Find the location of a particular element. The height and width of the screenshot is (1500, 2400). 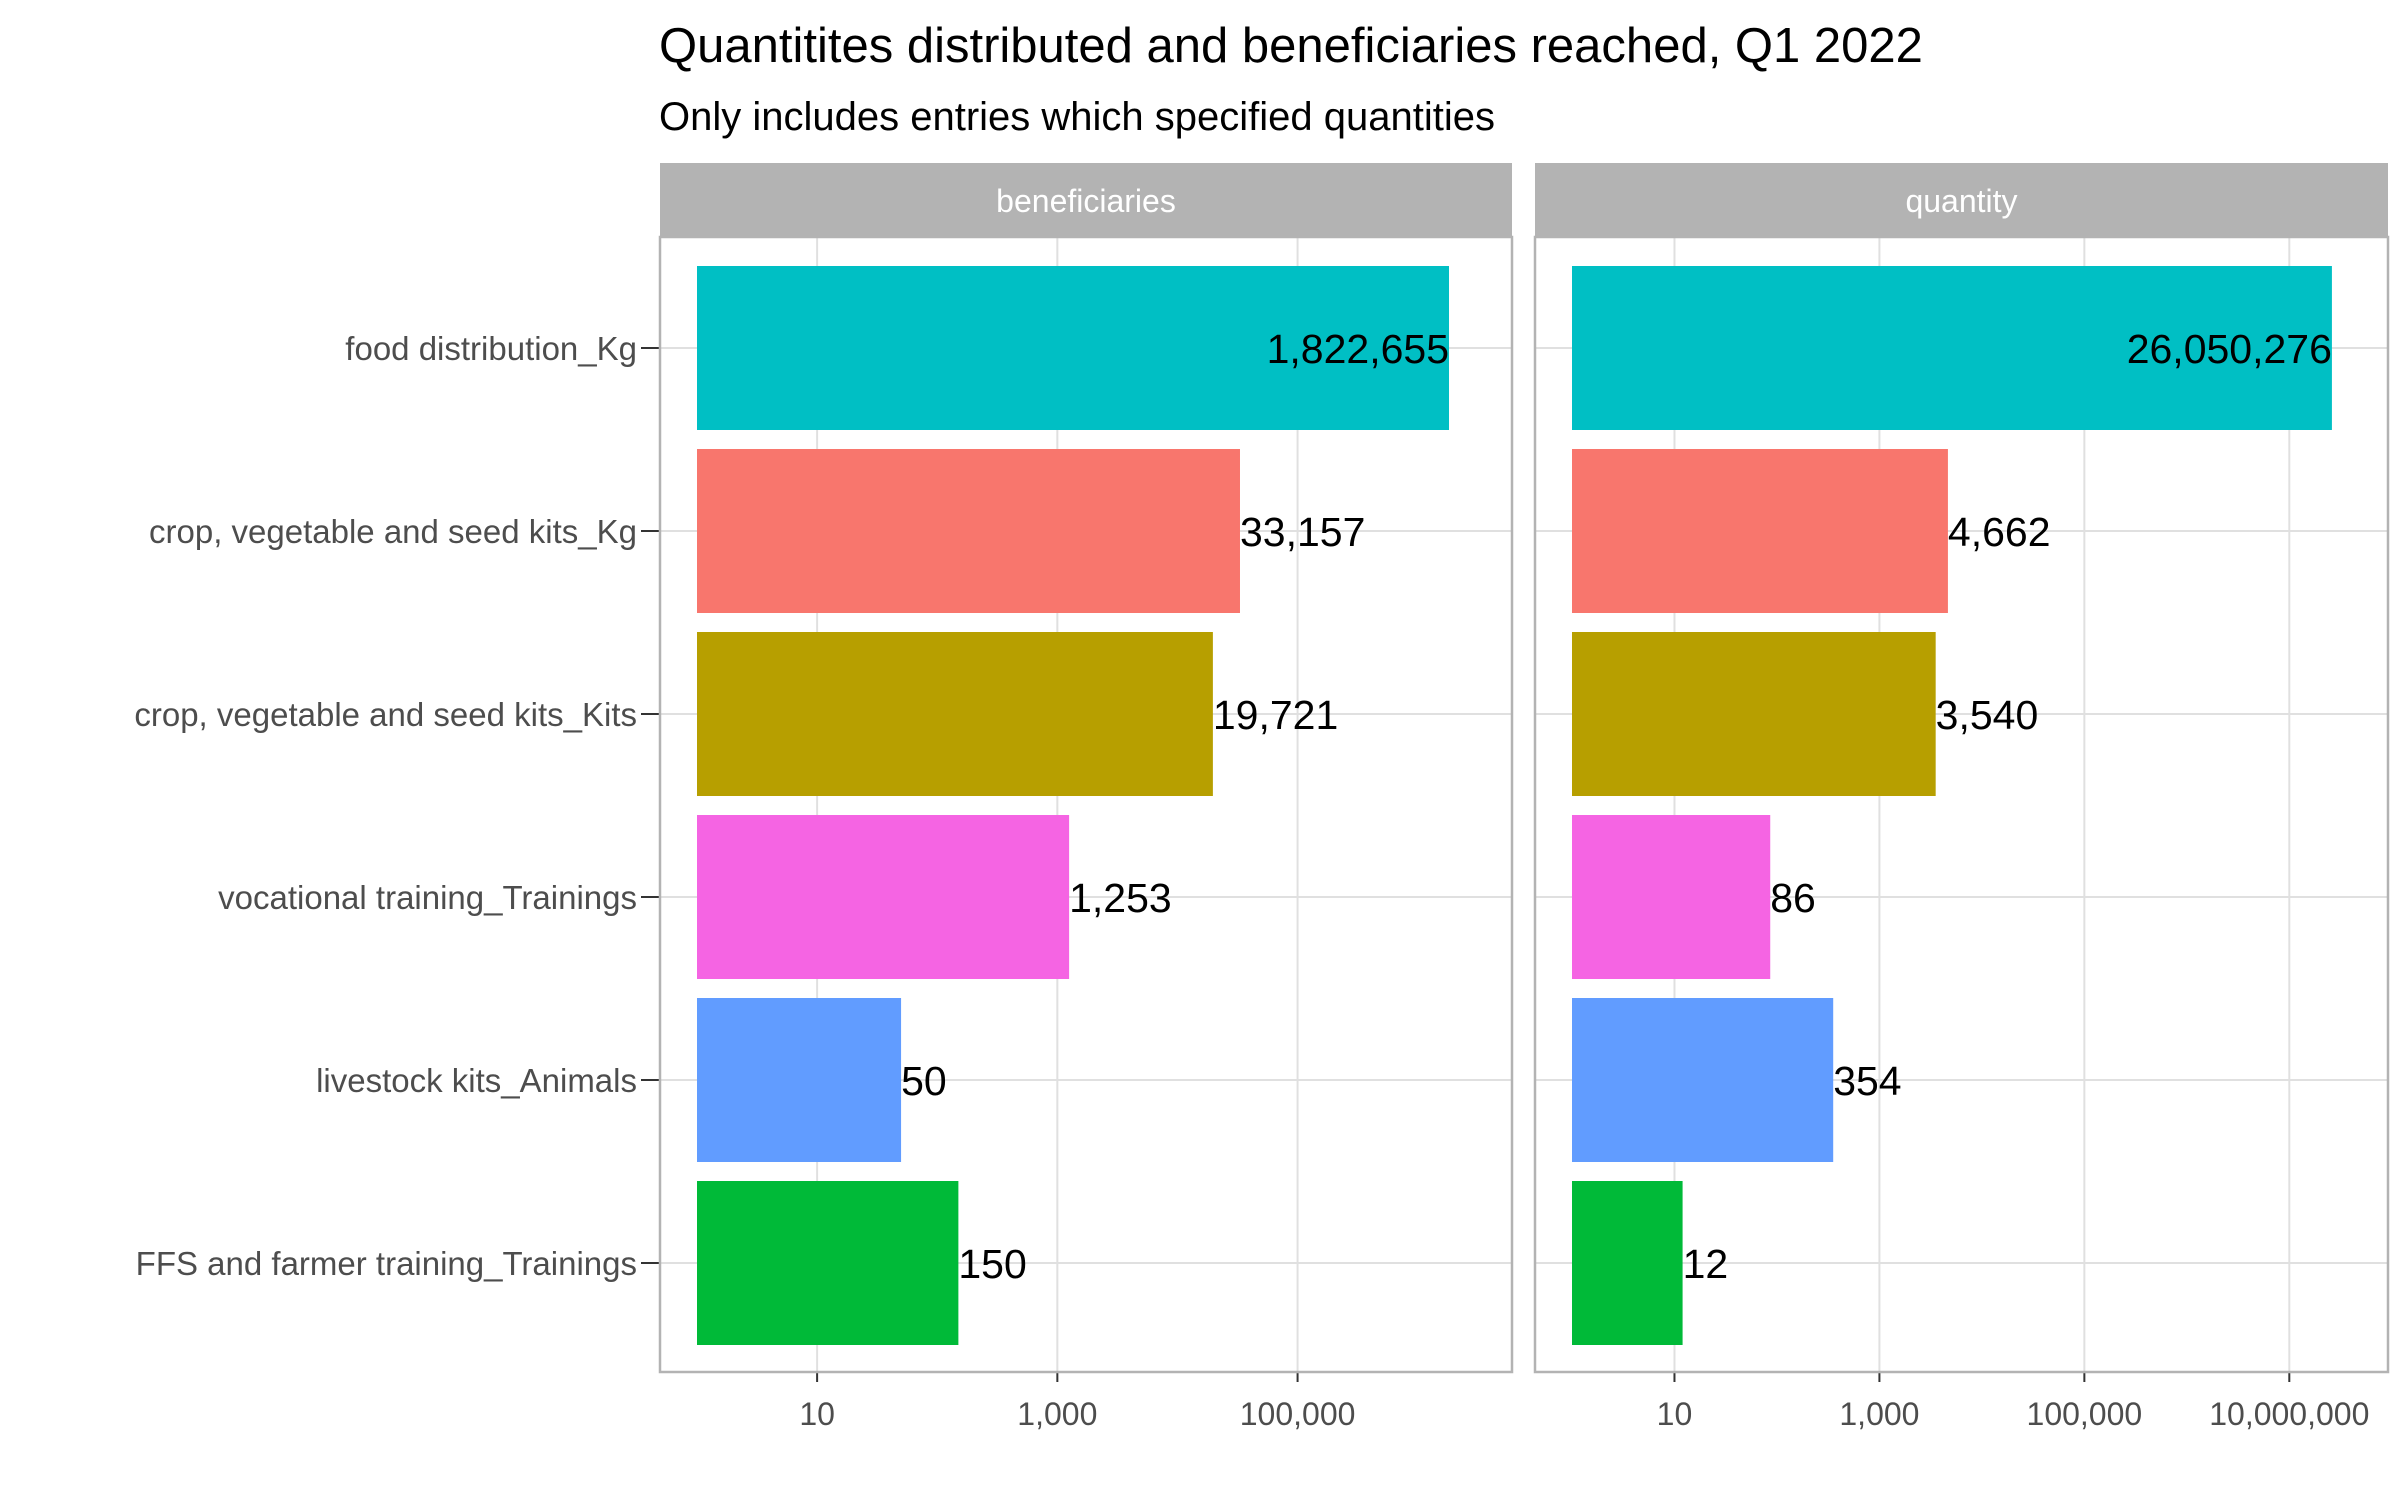

bar-value-label: 1,822,655 is located at coordinates (1358, 349).